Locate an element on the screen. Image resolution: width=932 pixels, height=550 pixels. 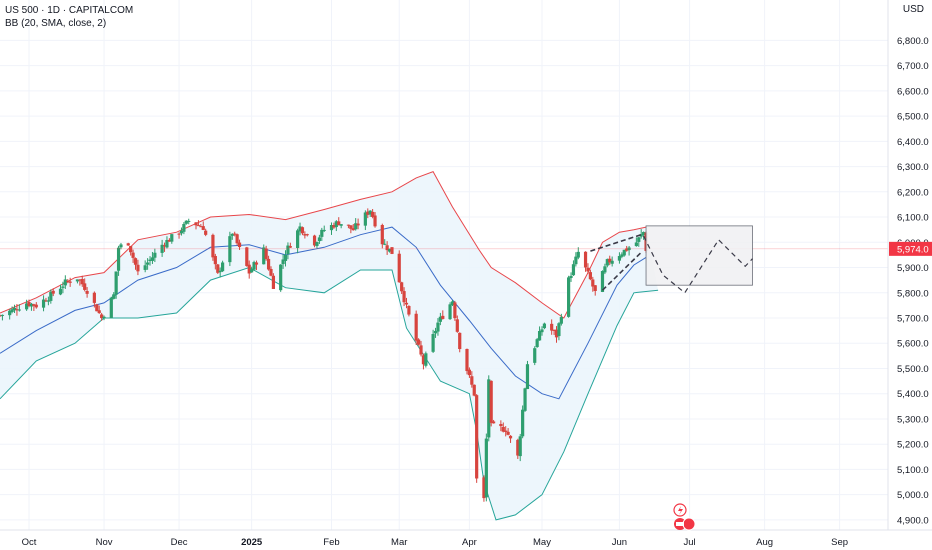
projection-box is located at coordinates (699, 255).